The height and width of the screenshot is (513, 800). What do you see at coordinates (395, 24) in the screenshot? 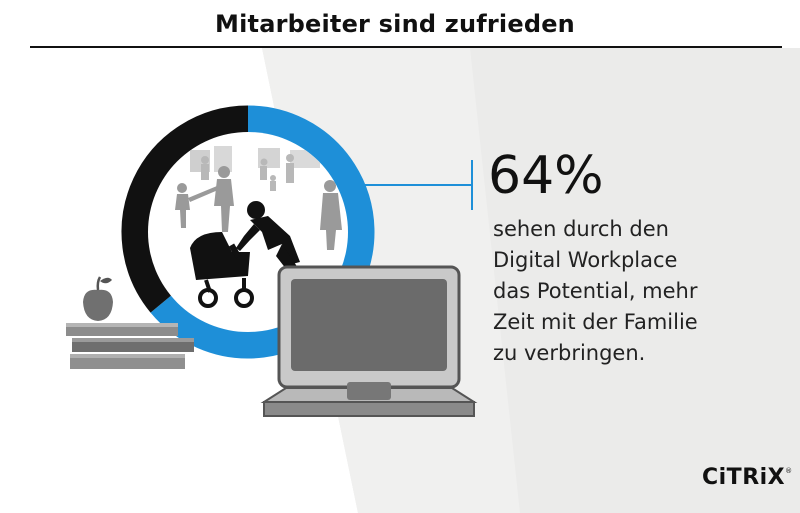
I see `page-title: Mitarbeiter sind zufrieden` at bounding box center [395, 24].